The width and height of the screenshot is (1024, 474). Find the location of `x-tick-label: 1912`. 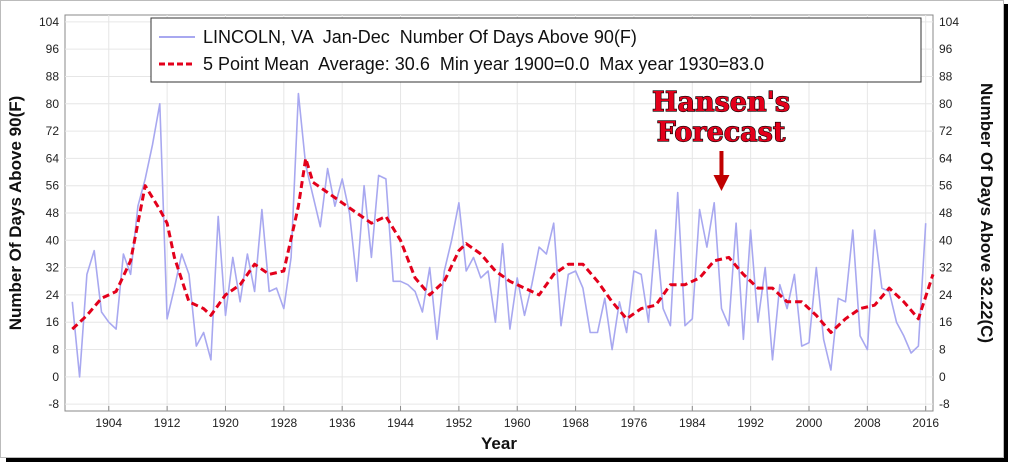

x-tick-label: 1912 is located at coordinates (167, 423).